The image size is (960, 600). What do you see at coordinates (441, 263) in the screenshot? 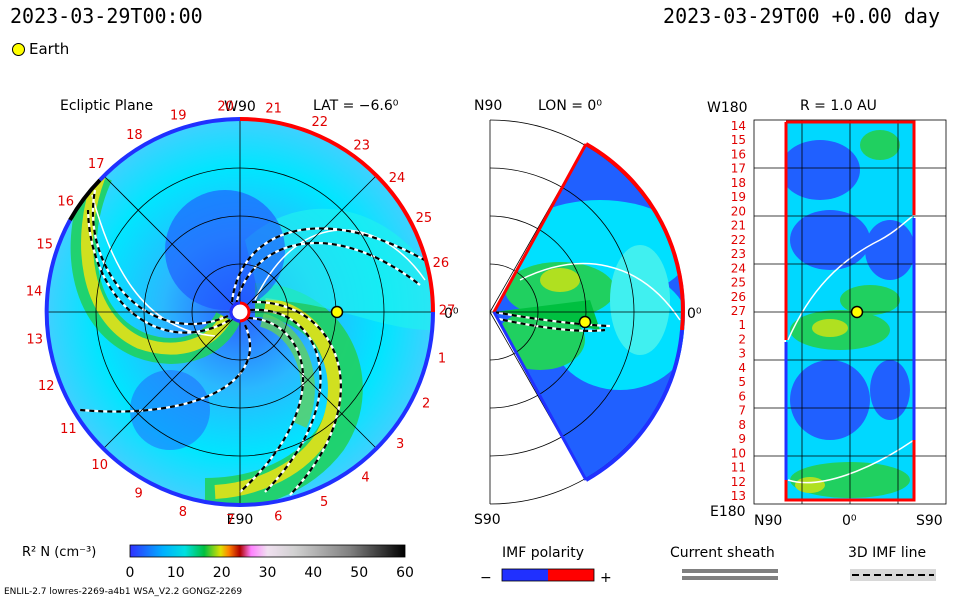
I see `sector-number: 26` at bounding box center [441, 263].